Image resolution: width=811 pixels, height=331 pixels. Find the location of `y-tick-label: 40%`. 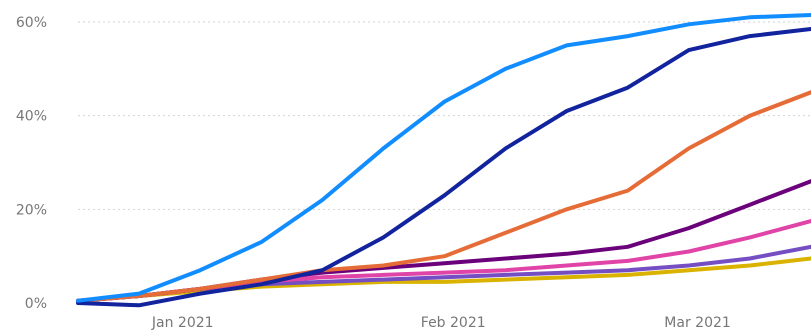

y-tick-label: 40% is located at coordinates (31, 117).